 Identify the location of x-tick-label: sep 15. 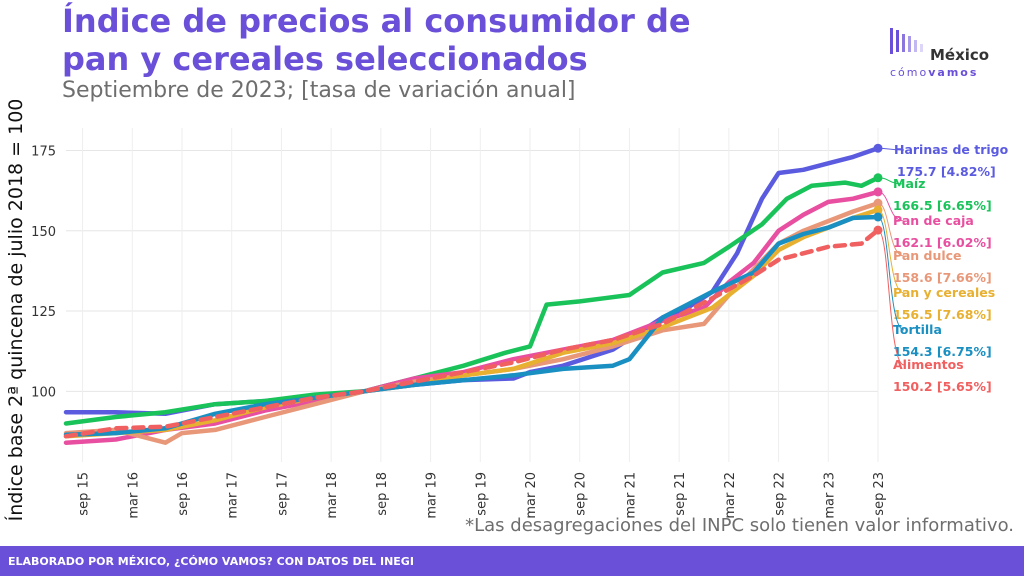
(84, 494).